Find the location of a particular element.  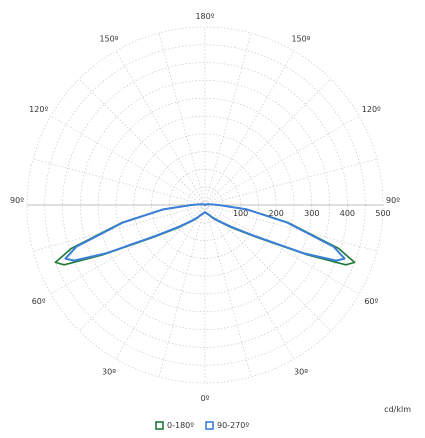

radial-tick-500: 500 is located at coordinates (382, 213).